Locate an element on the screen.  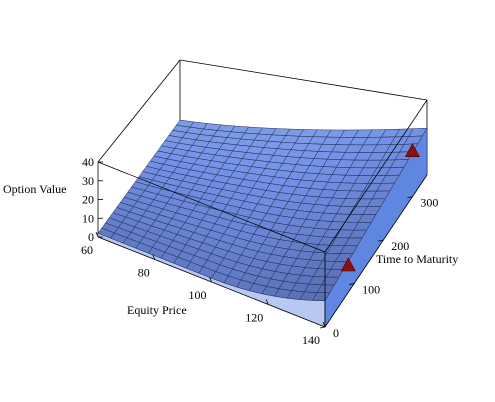
x-tick-label: 140 is located at coordinates (311, 340).